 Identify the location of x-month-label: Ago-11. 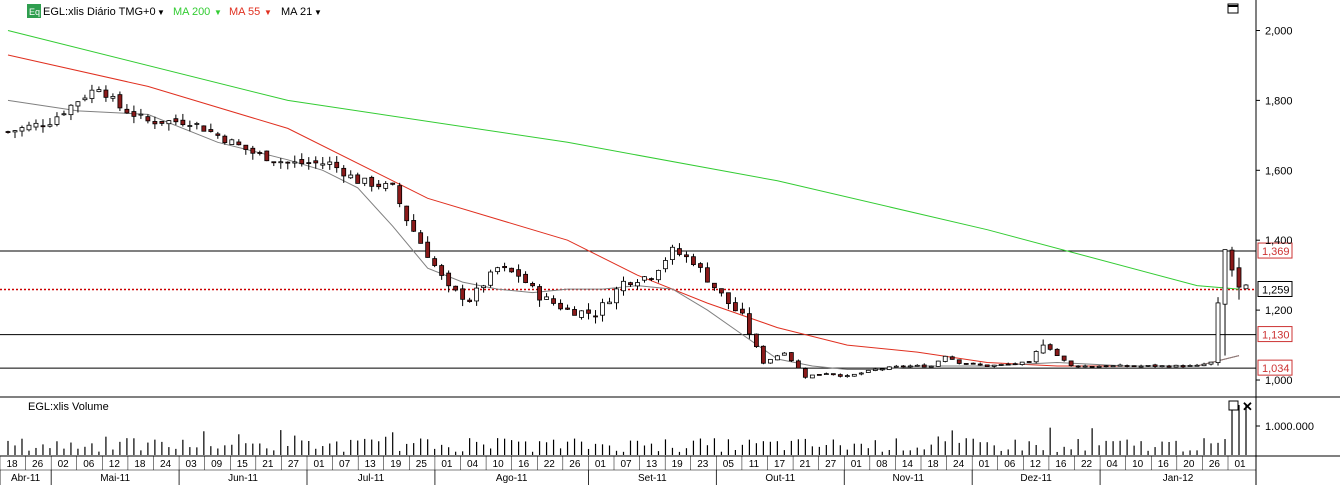
(512, 478).